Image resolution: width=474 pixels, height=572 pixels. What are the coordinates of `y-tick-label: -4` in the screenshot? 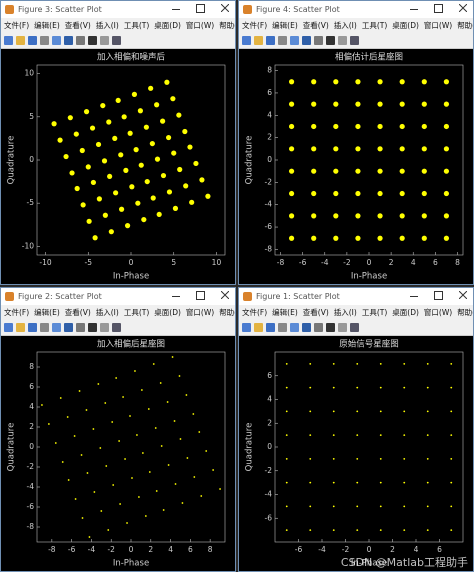 It's located at (269, 494).